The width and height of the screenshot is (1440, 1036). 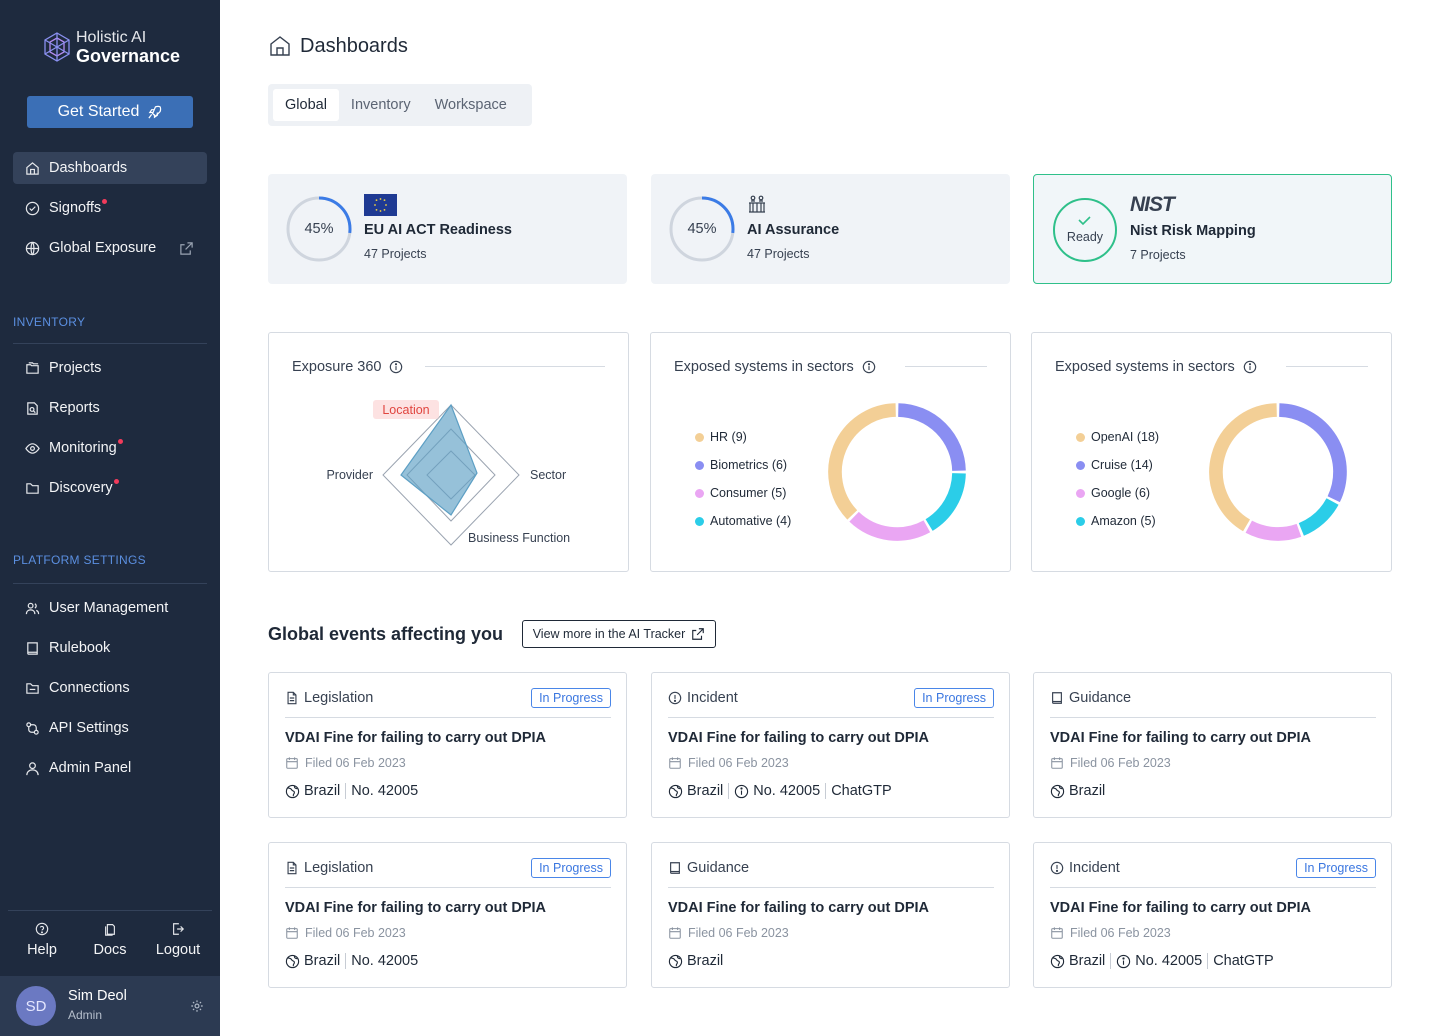 I want to click on legend-label: Biometrics (6), so click(x=749, y=465).